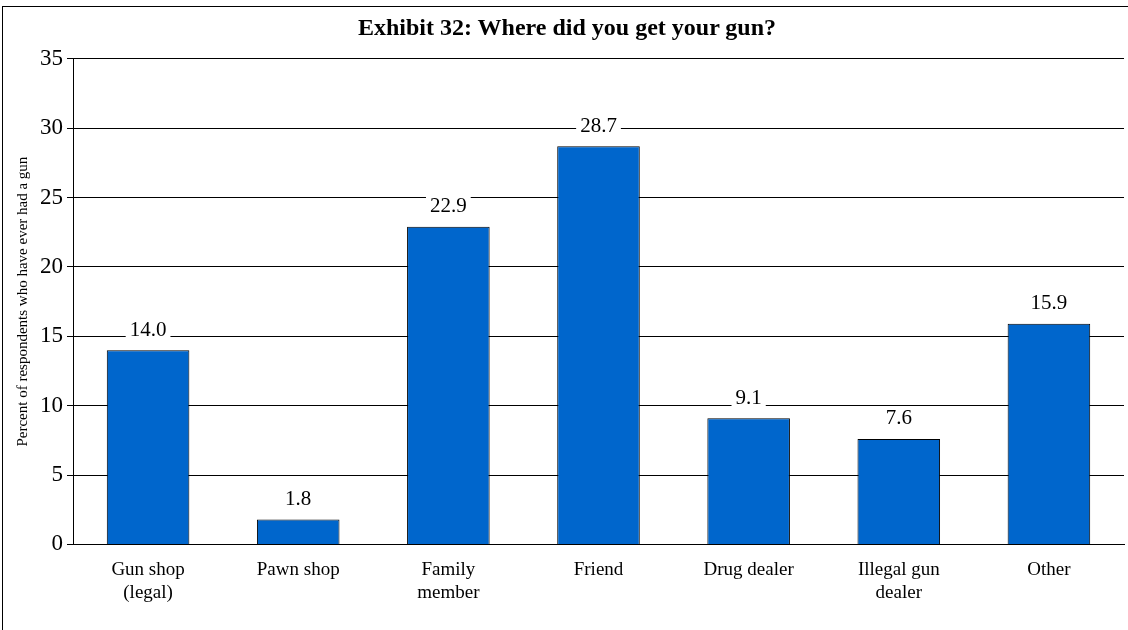 The image size is (1128, 630). I want to click on x-tick-label: Gun shop (legal), so click(148, 580).